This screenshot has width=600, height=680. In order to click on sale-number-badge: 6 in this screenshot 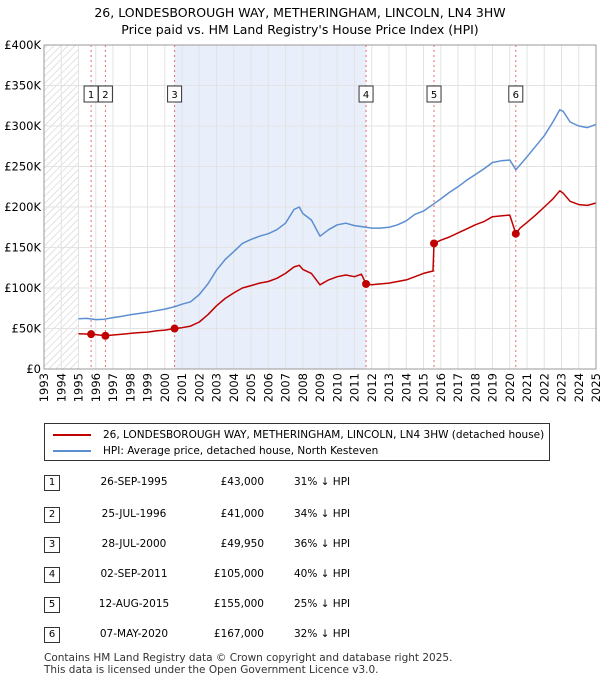, I will do `click(52, 635)`.